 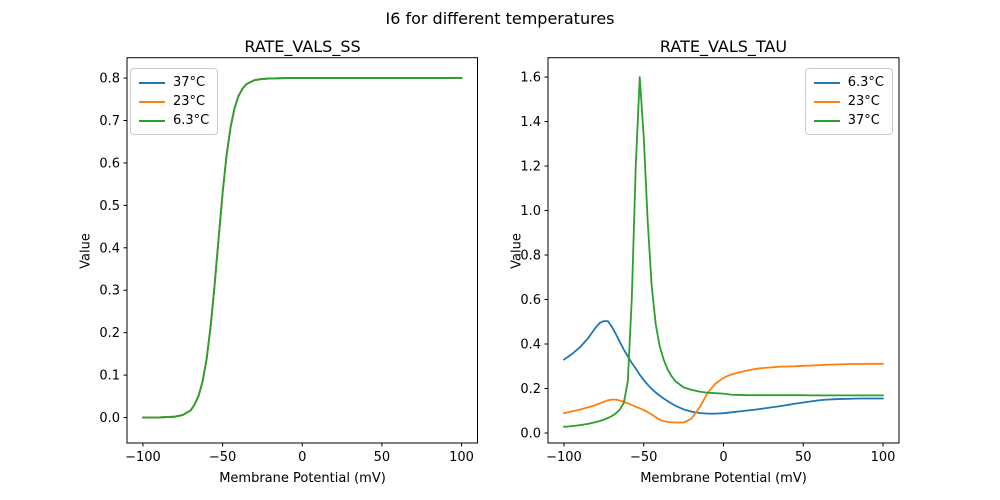 I want to click on y-tick-label: 0.3, so click(x=109, y=291).